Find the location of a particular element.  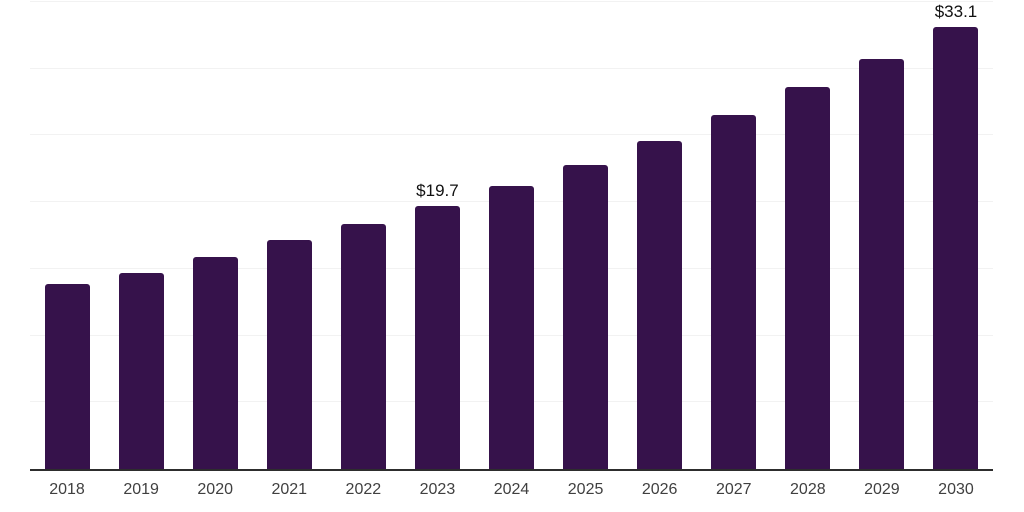

bar-slot-2026 is located at coordinates (660, 235).